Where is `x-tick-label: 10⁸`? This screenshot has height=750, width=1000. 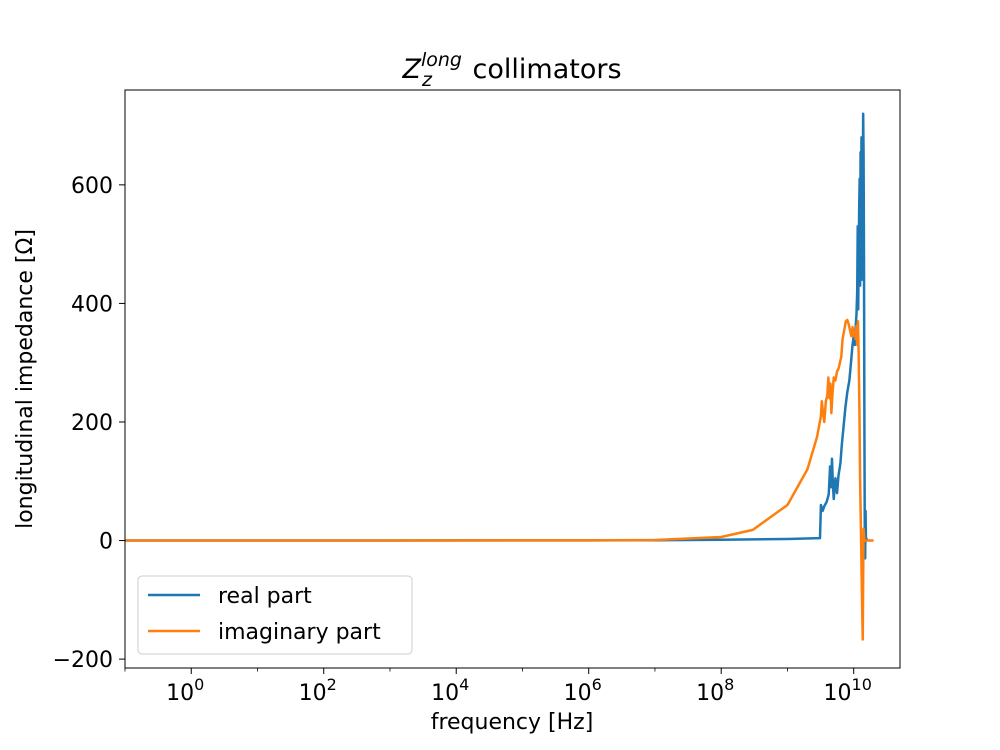
x-tick-label: 10⁸ is located at coordinates (715, 690).